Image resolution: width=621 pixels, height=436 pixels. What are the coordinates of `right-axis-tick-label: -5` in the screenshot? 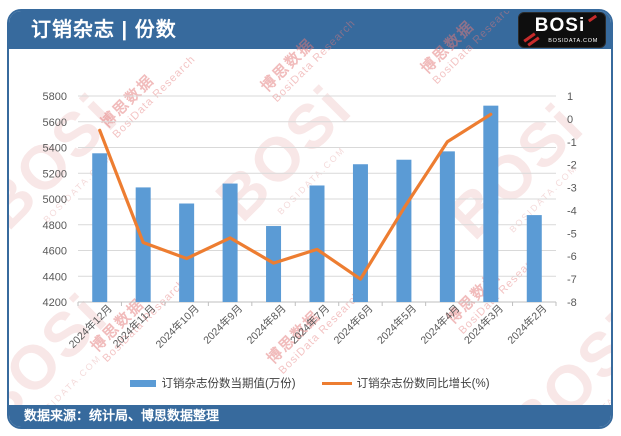 It's located at (572, 234).